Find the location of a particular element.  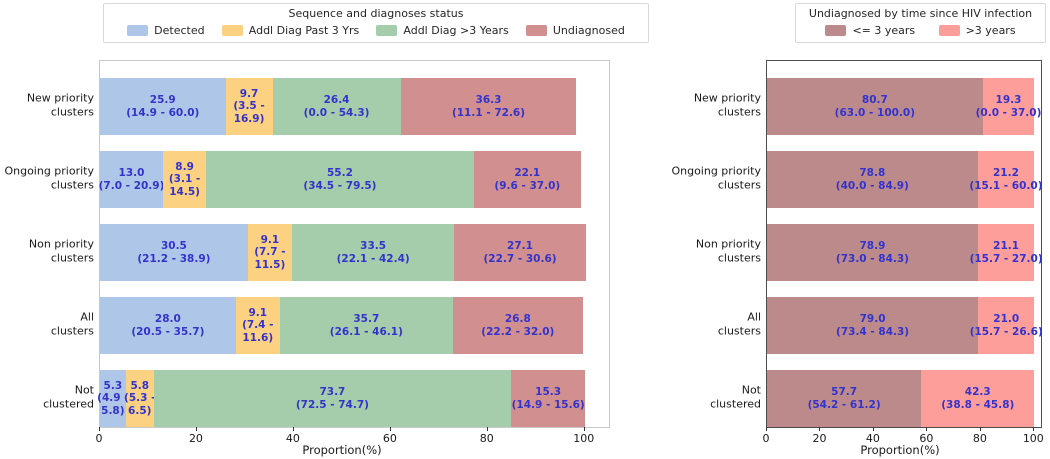

bar-row: 79.0 (73.4 - 84.3) 21.0 (15.7 - 26.6) is located at coordinates (905, 325).